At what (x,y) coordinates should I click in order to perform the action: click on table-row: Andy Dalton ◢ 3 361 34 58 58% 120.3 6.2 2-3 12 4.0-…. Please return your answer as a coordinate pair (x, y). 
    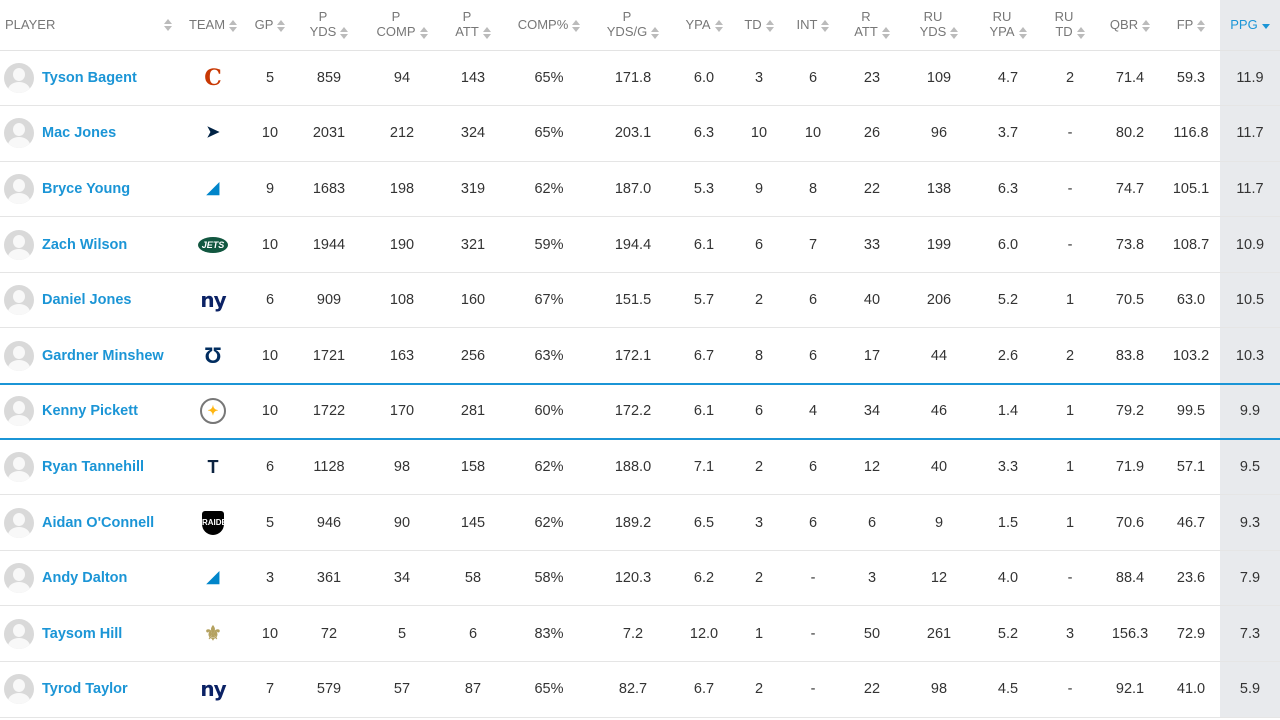
    Looking at the image, I should click on (640, 578).